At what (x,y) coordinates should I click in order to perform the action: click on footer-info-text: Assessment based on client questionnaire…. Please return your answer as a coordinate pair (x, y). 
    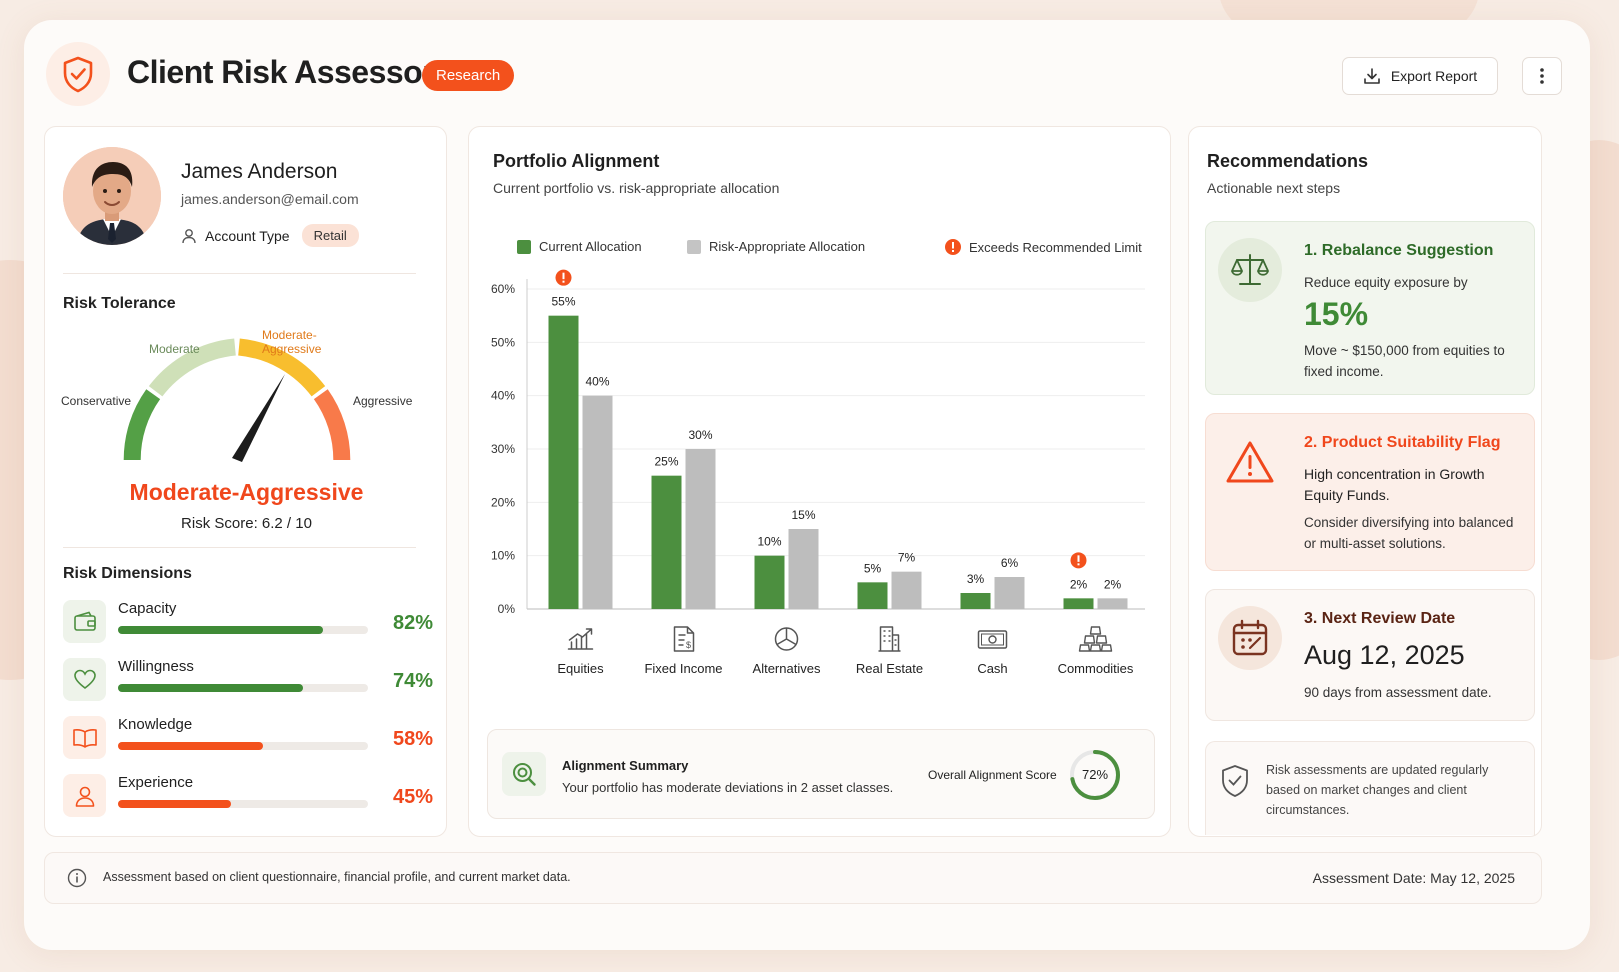
    Looking at the image, I should click on (337, 877).